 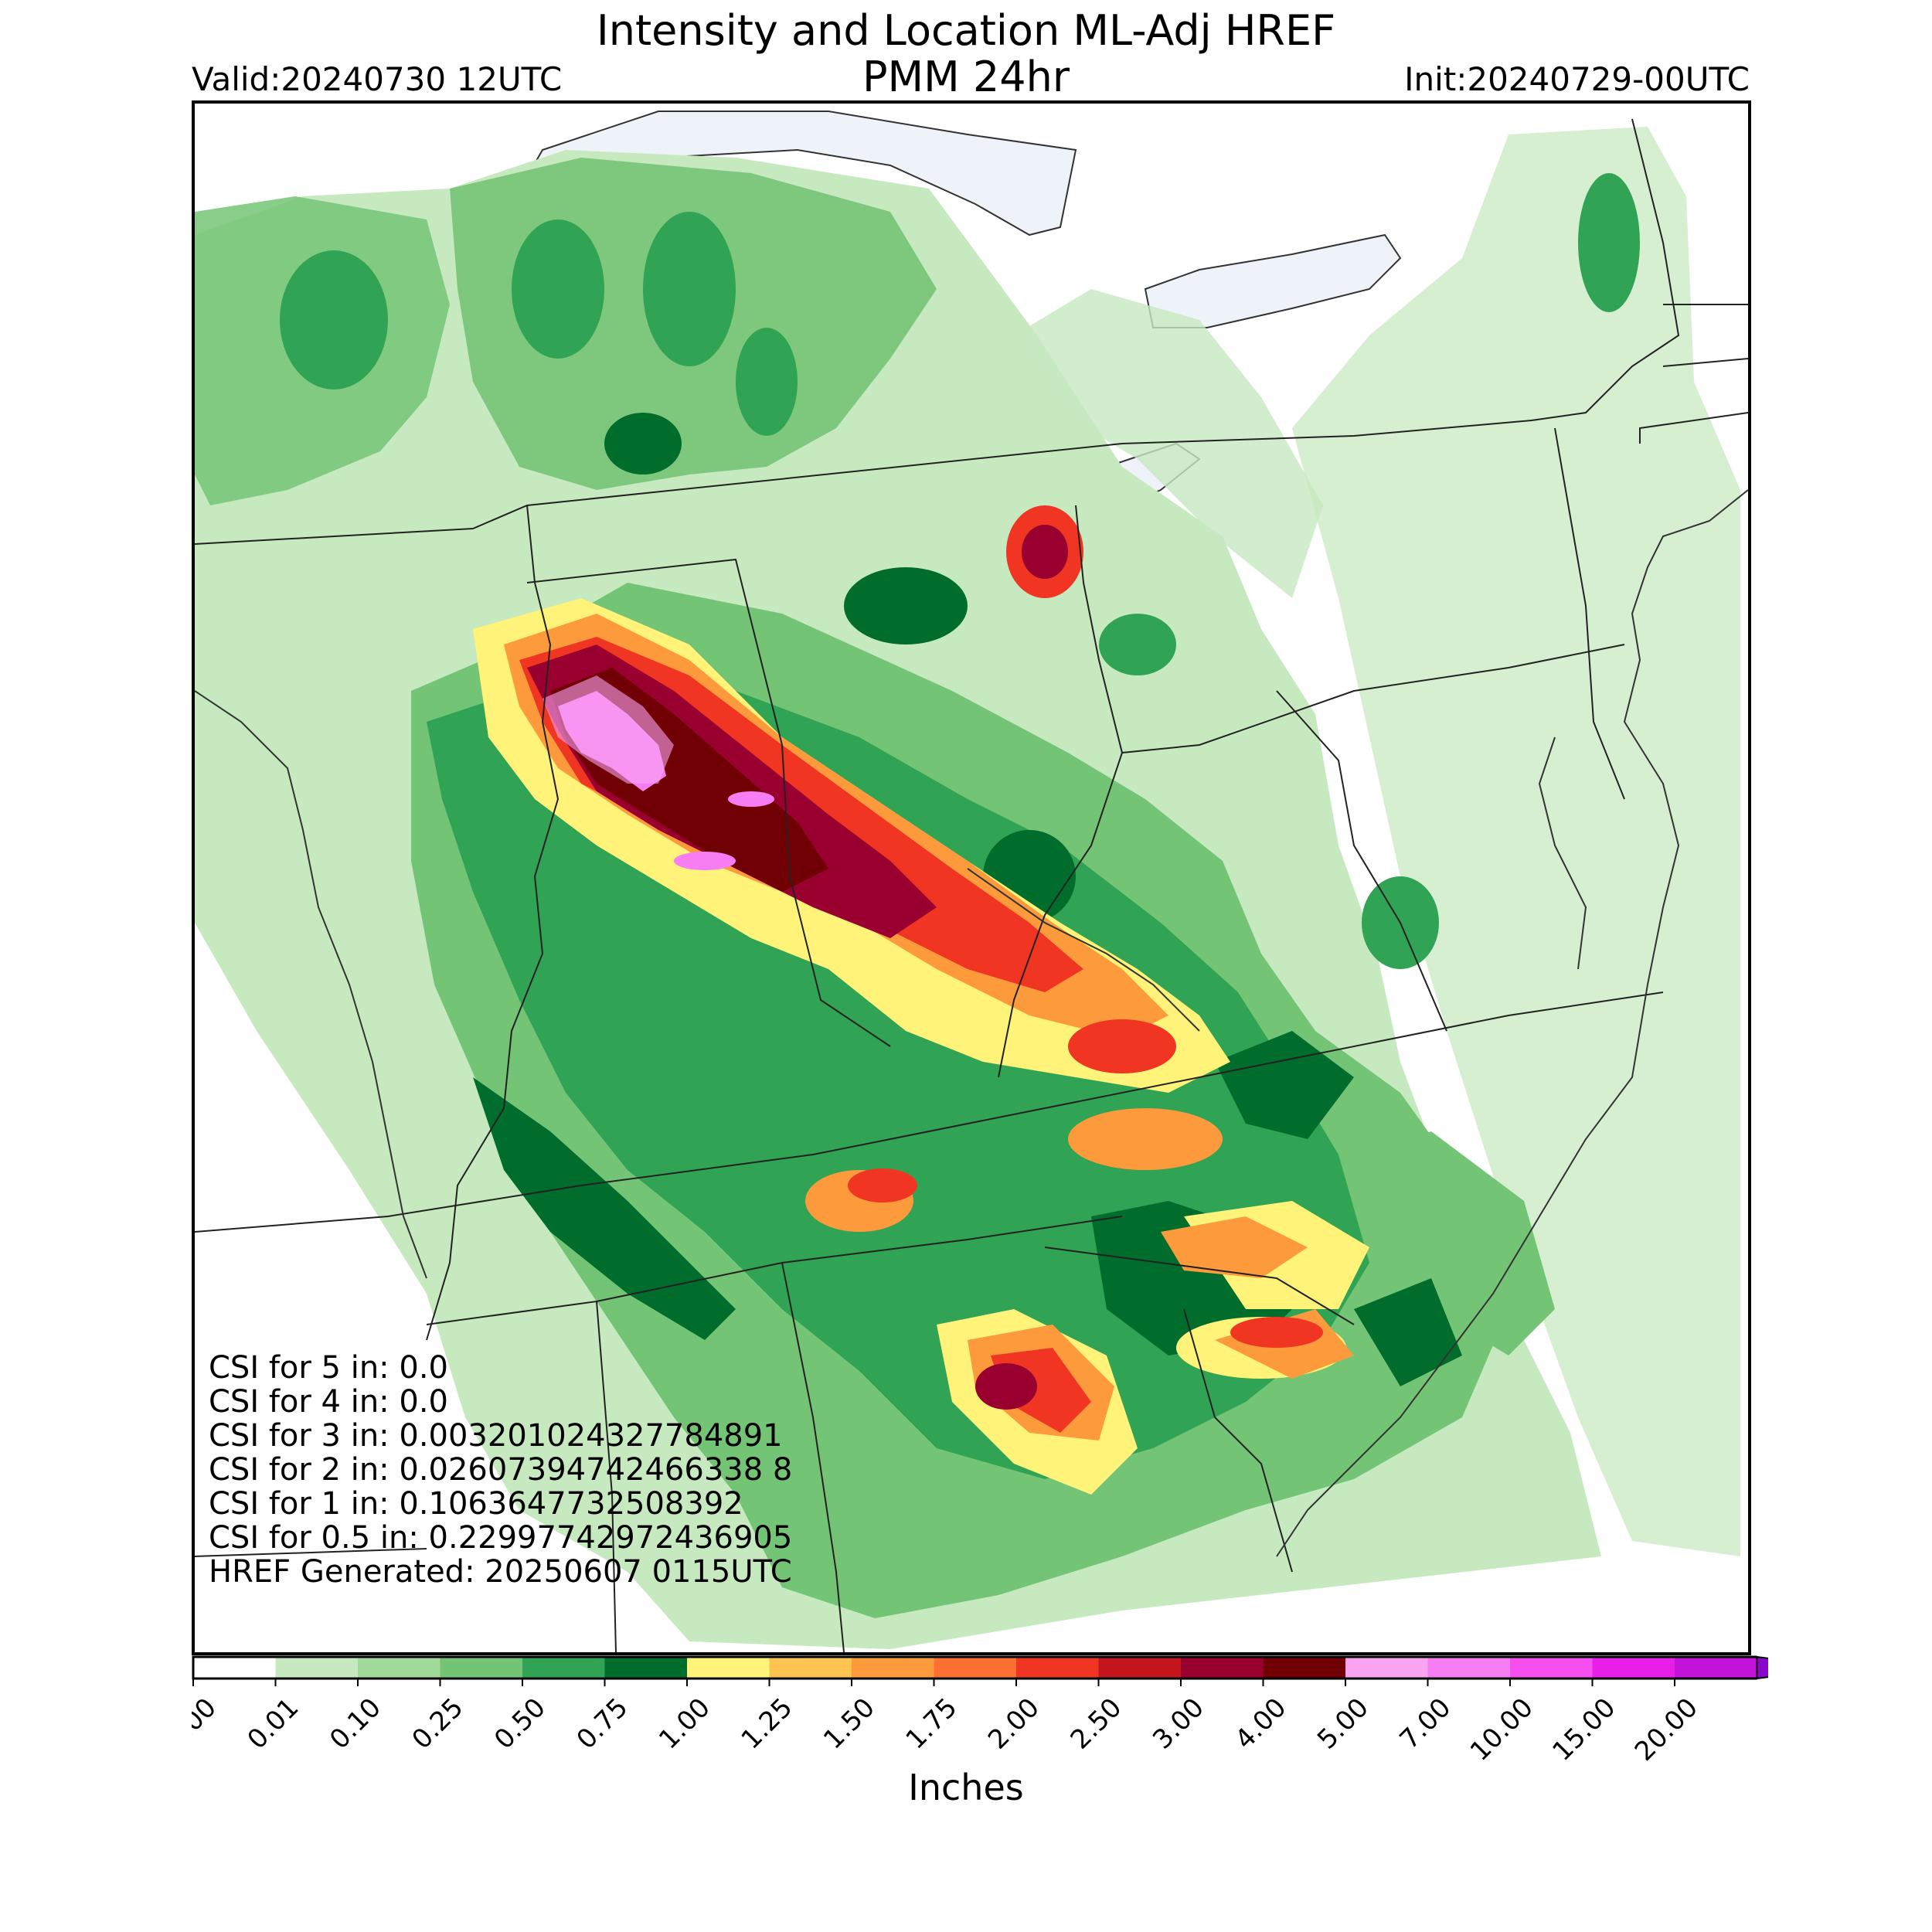 What do you see at coordinates (1502, 1728) in the screenshot?
I see `colorbar-tick-label: 10.00` at bounding box center [1502, 1728].